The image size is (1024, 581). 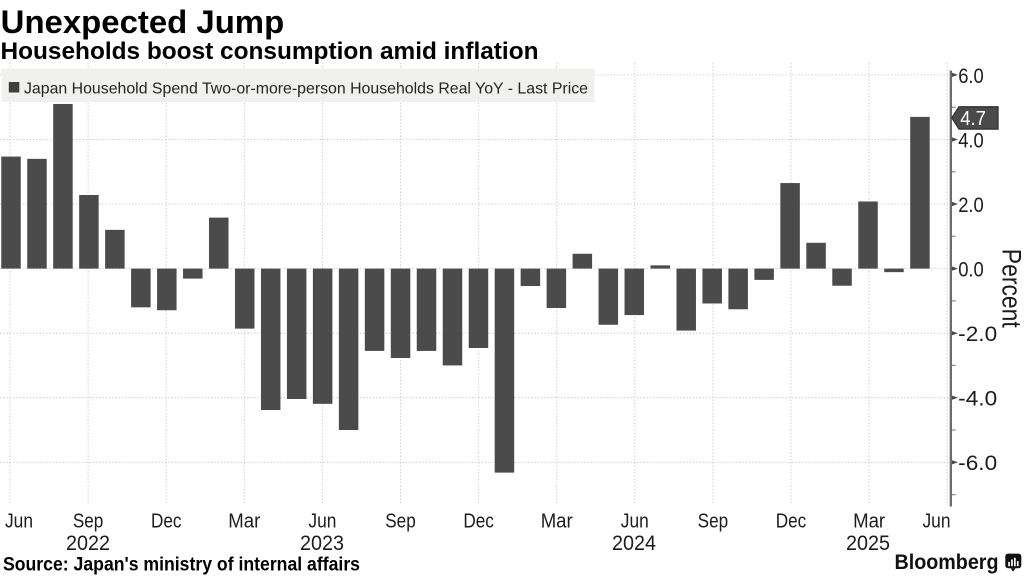 I want to click on svg-text: 2023, so click(x=322, y=543).